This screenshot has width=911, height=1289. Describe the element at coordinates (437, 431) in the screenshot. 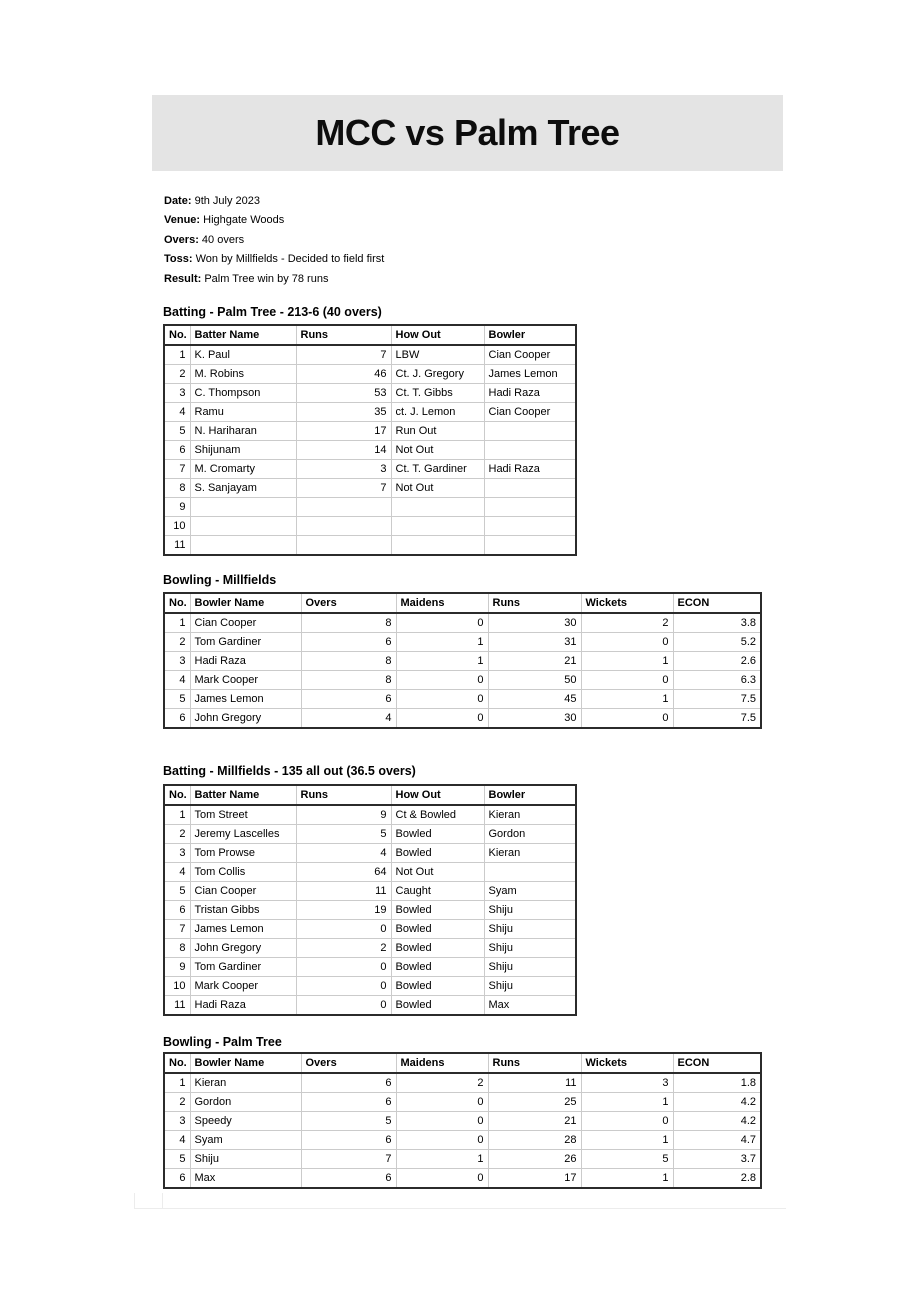

I see `cell: Run Out` at that location.